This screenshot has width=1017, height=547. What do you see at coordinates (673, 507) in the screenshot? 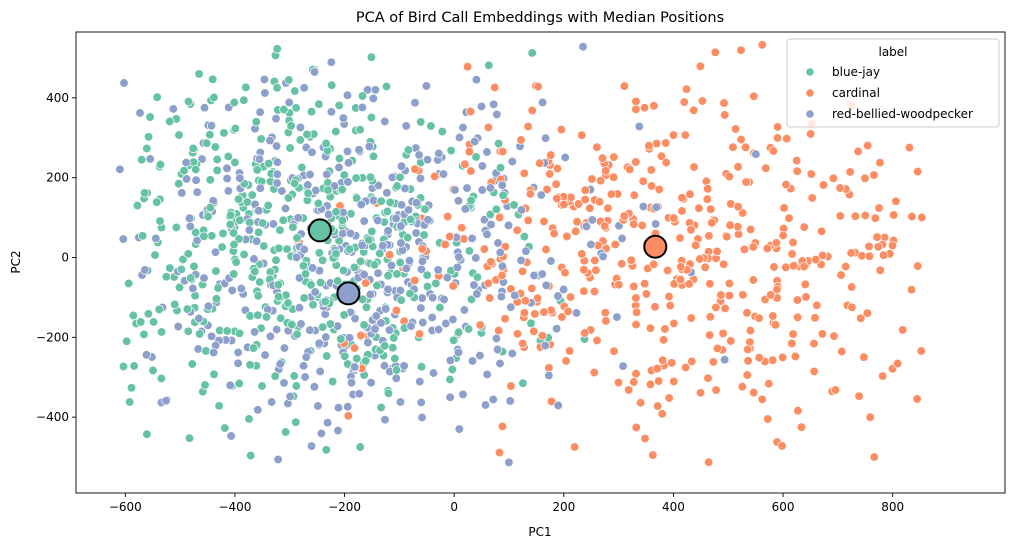
I see `x-tick-label: 400` at bounding box center [673, 507].